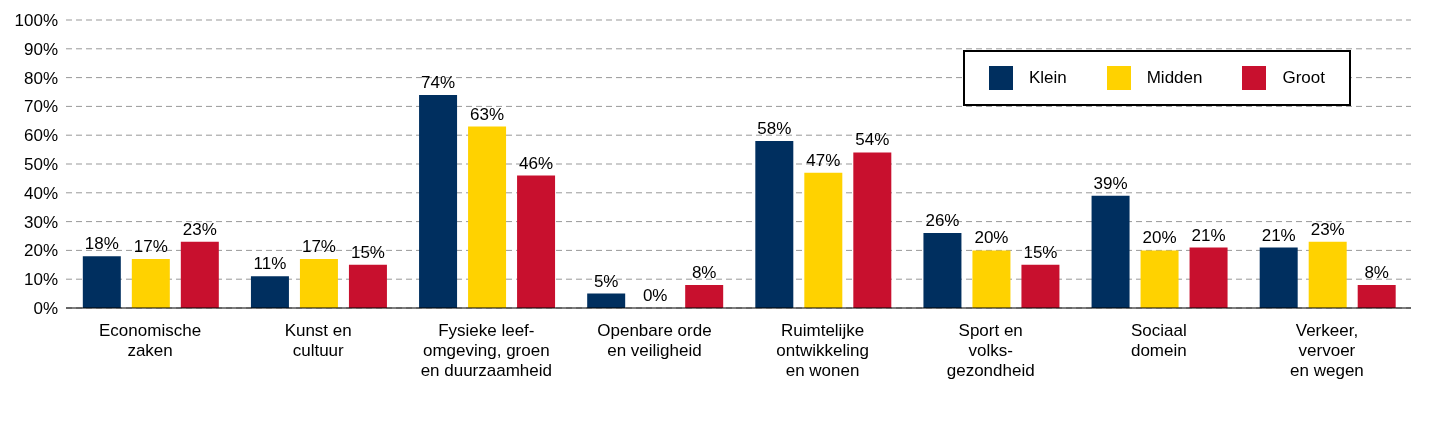  I want to click on y-tick-label: 30%, so click(40, 222).